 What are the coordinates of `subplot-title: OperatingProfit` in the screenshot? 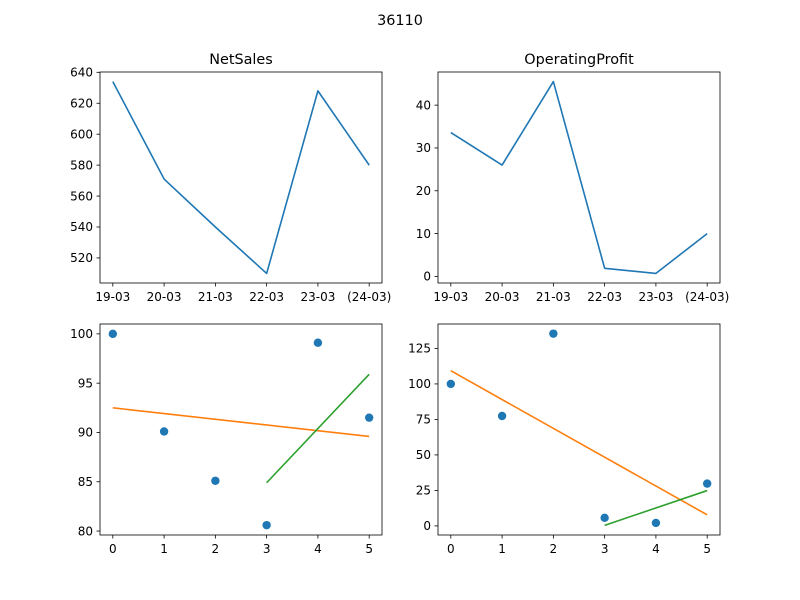 It's located at (579, 60).